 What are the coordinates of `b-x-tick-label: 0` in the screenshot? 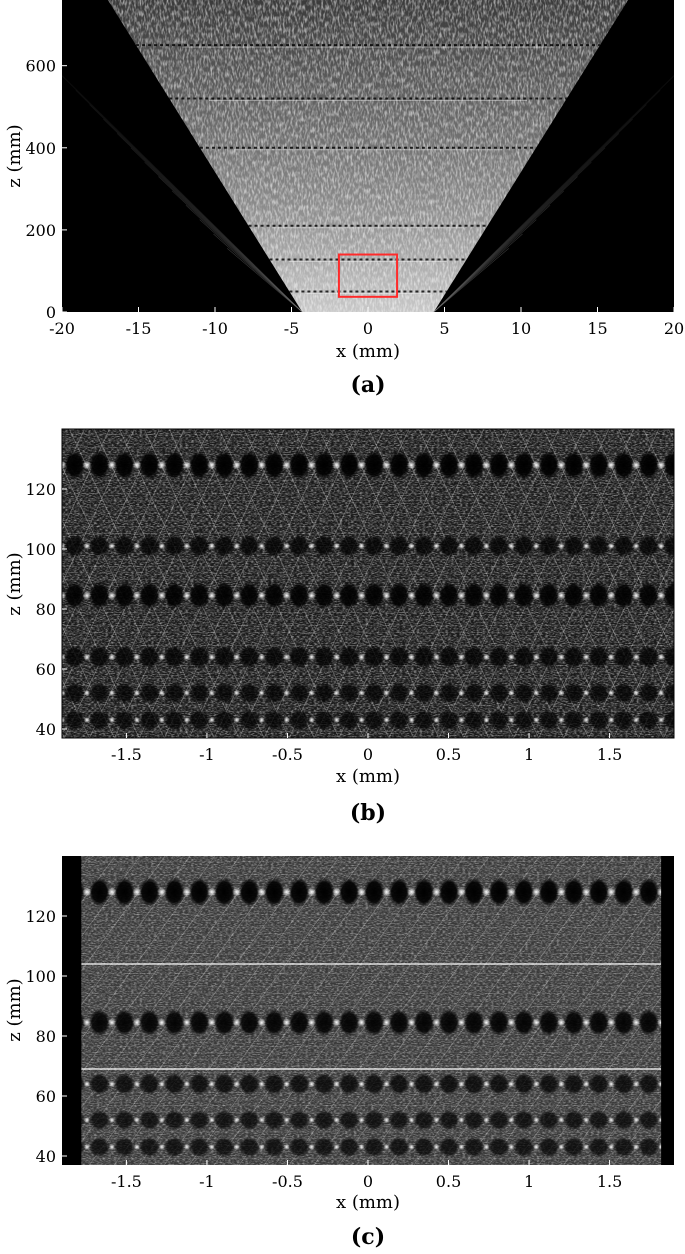 It's located at (368, 754).